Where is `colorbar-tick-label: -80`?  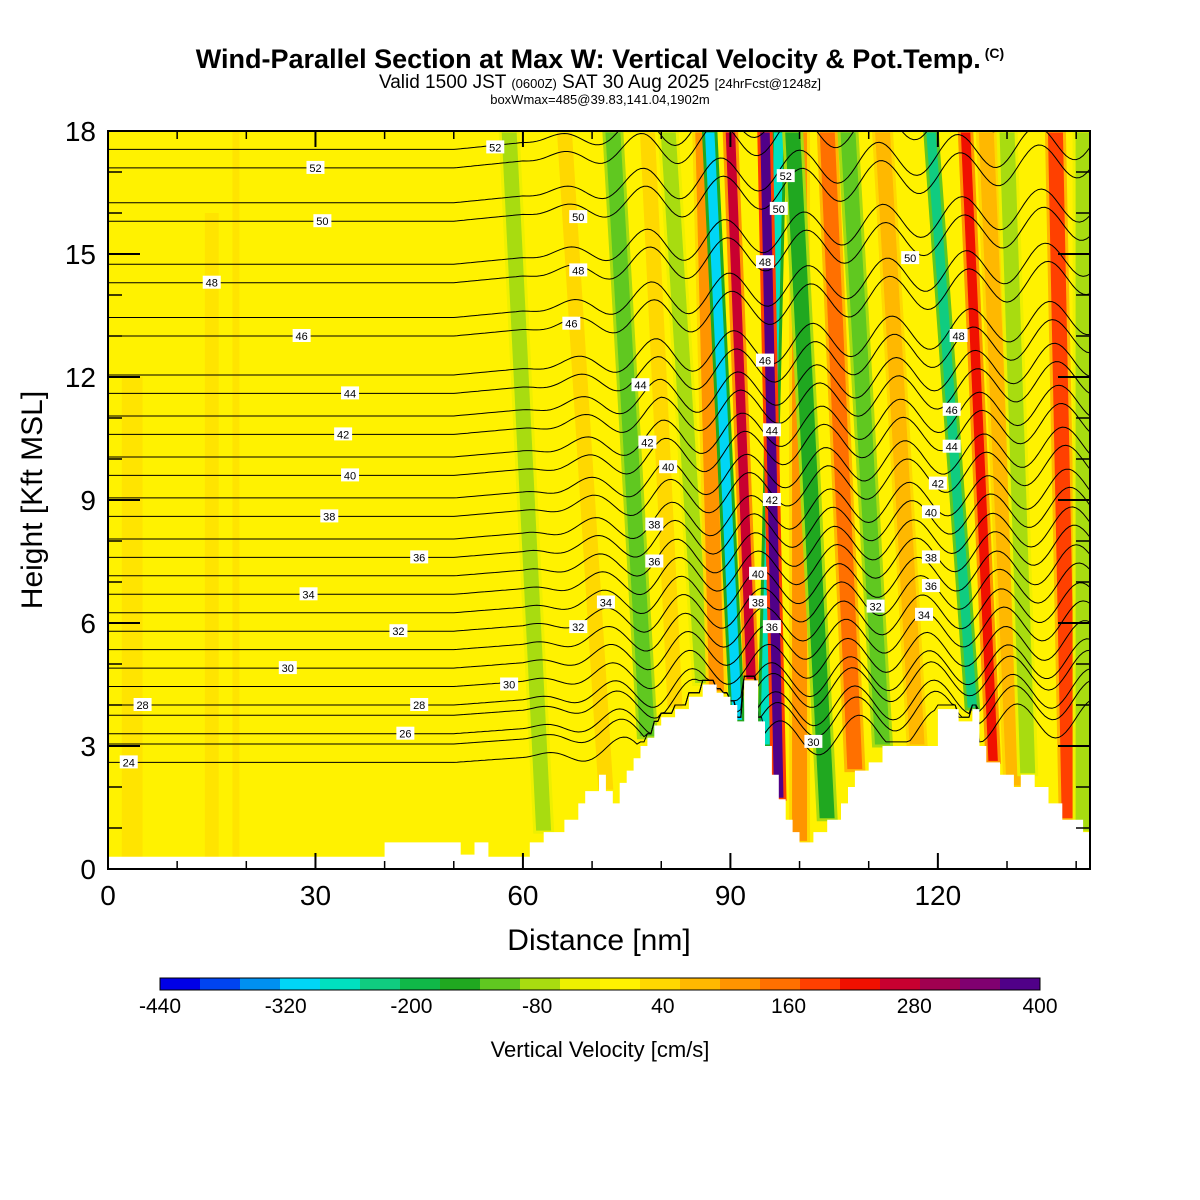
colorbar-tick-label: -80 is located at coordinates (537, 1006).